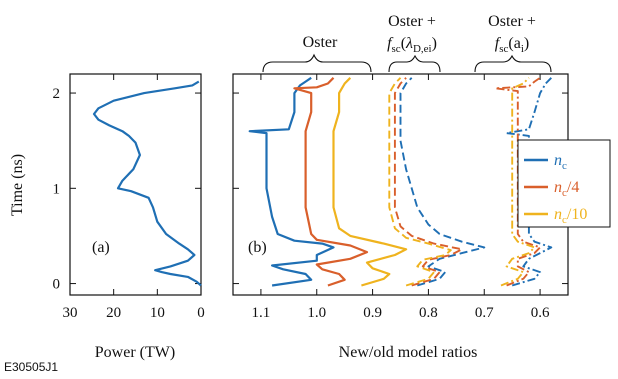  Describe the element at coordinates (412, 21) in the screenshot. I see `group-label-fsc-lambda-line1: Oster +` at that location.